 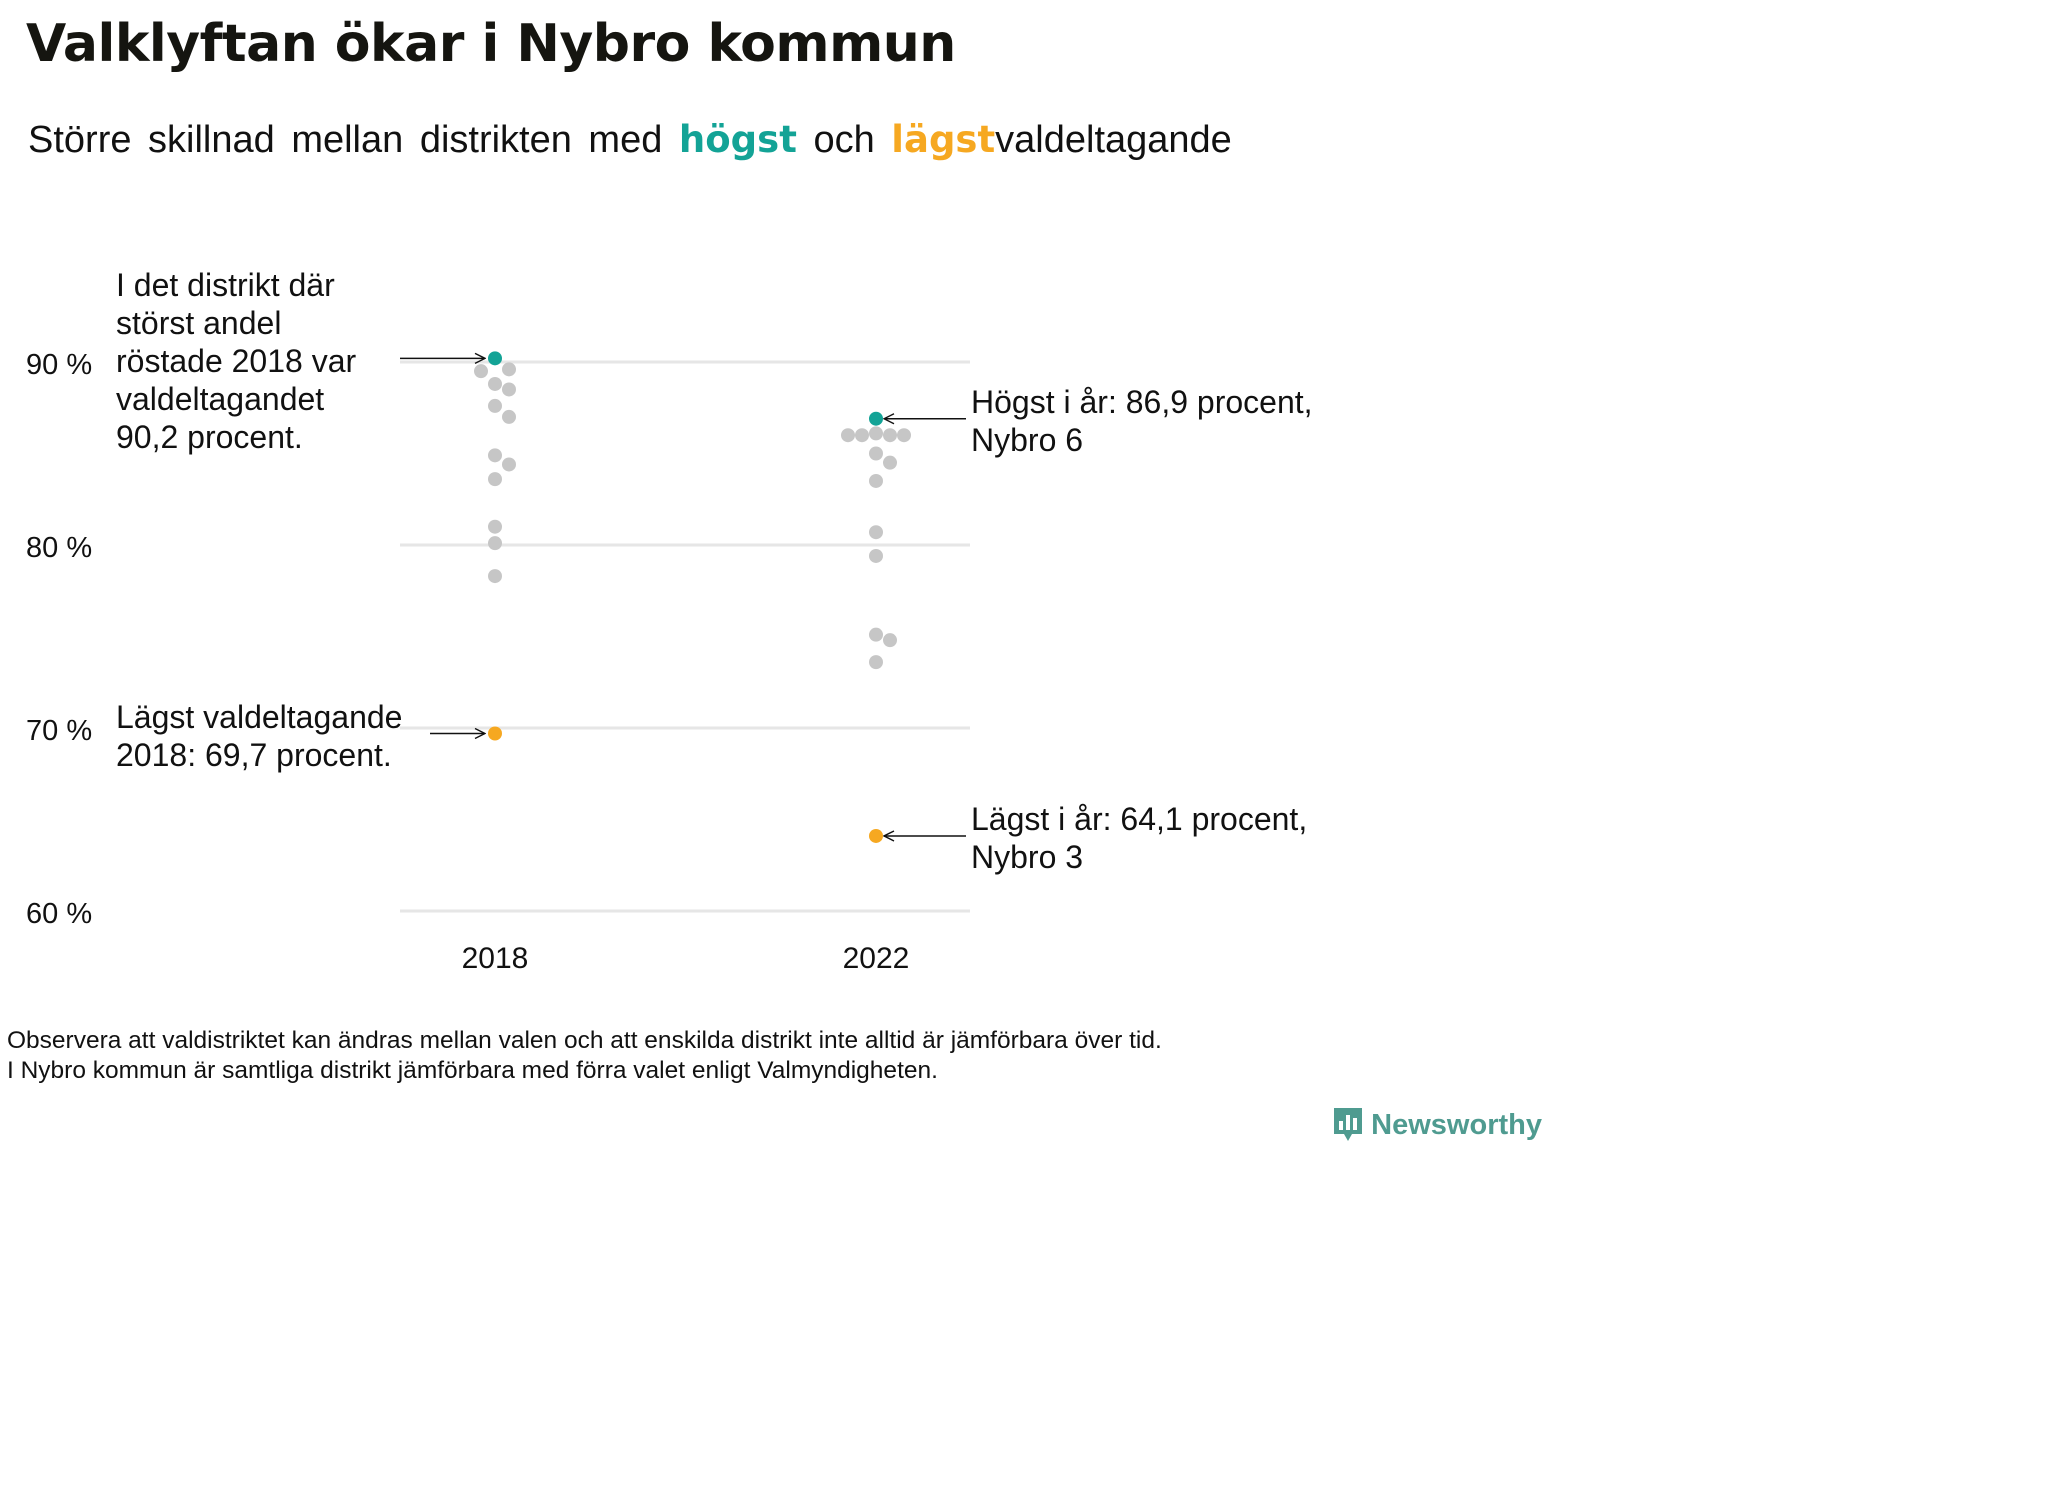 I want to click on x-tick-label-2022: 2022, so click(x=876, y=958).